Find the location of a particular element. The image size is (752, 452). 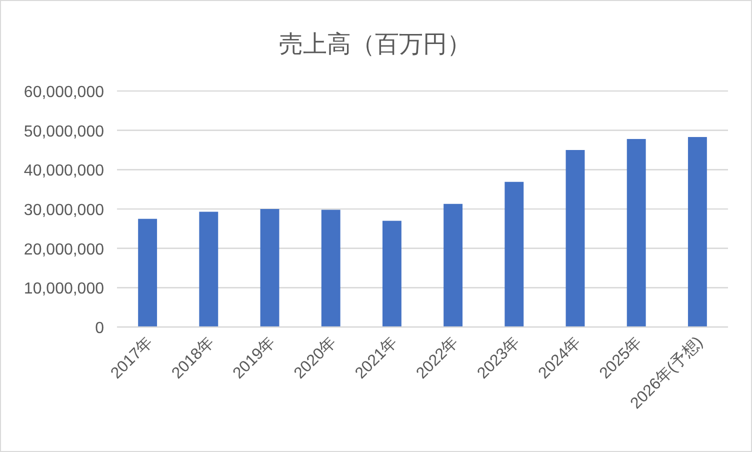

y-tick-label: 10,000,000 is located at coordinates (64, 289).